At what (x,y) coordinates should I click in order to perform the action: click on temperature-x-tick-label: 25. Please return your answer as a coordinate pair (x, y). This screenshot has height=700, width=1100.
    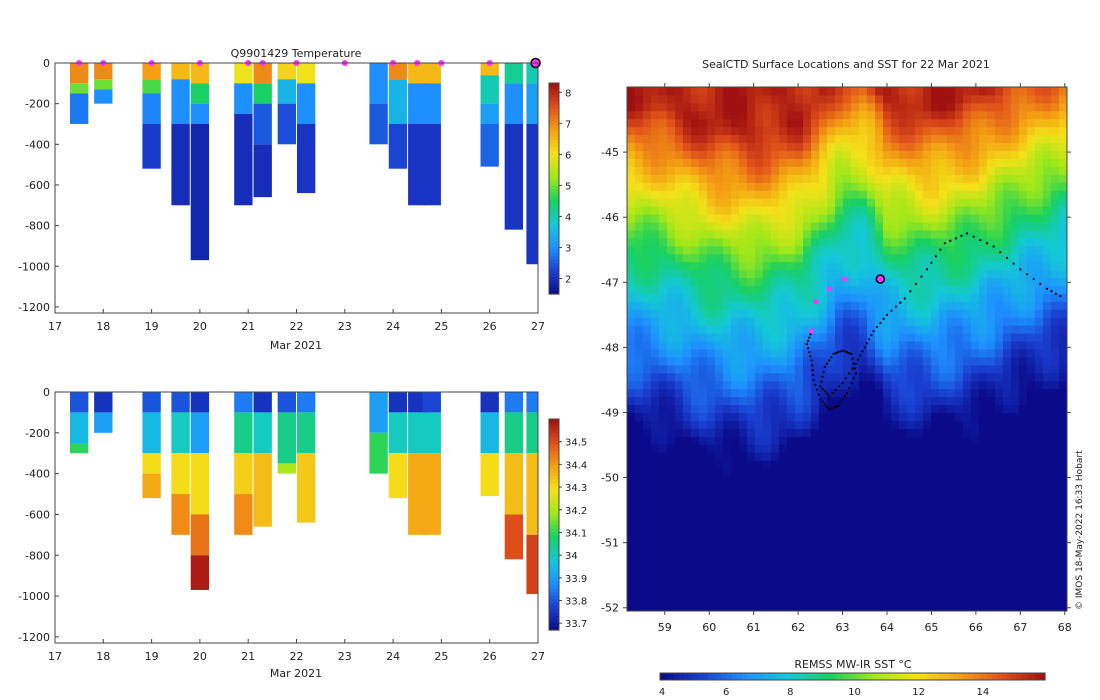
    Looking at the image, I should click on (441, 326).